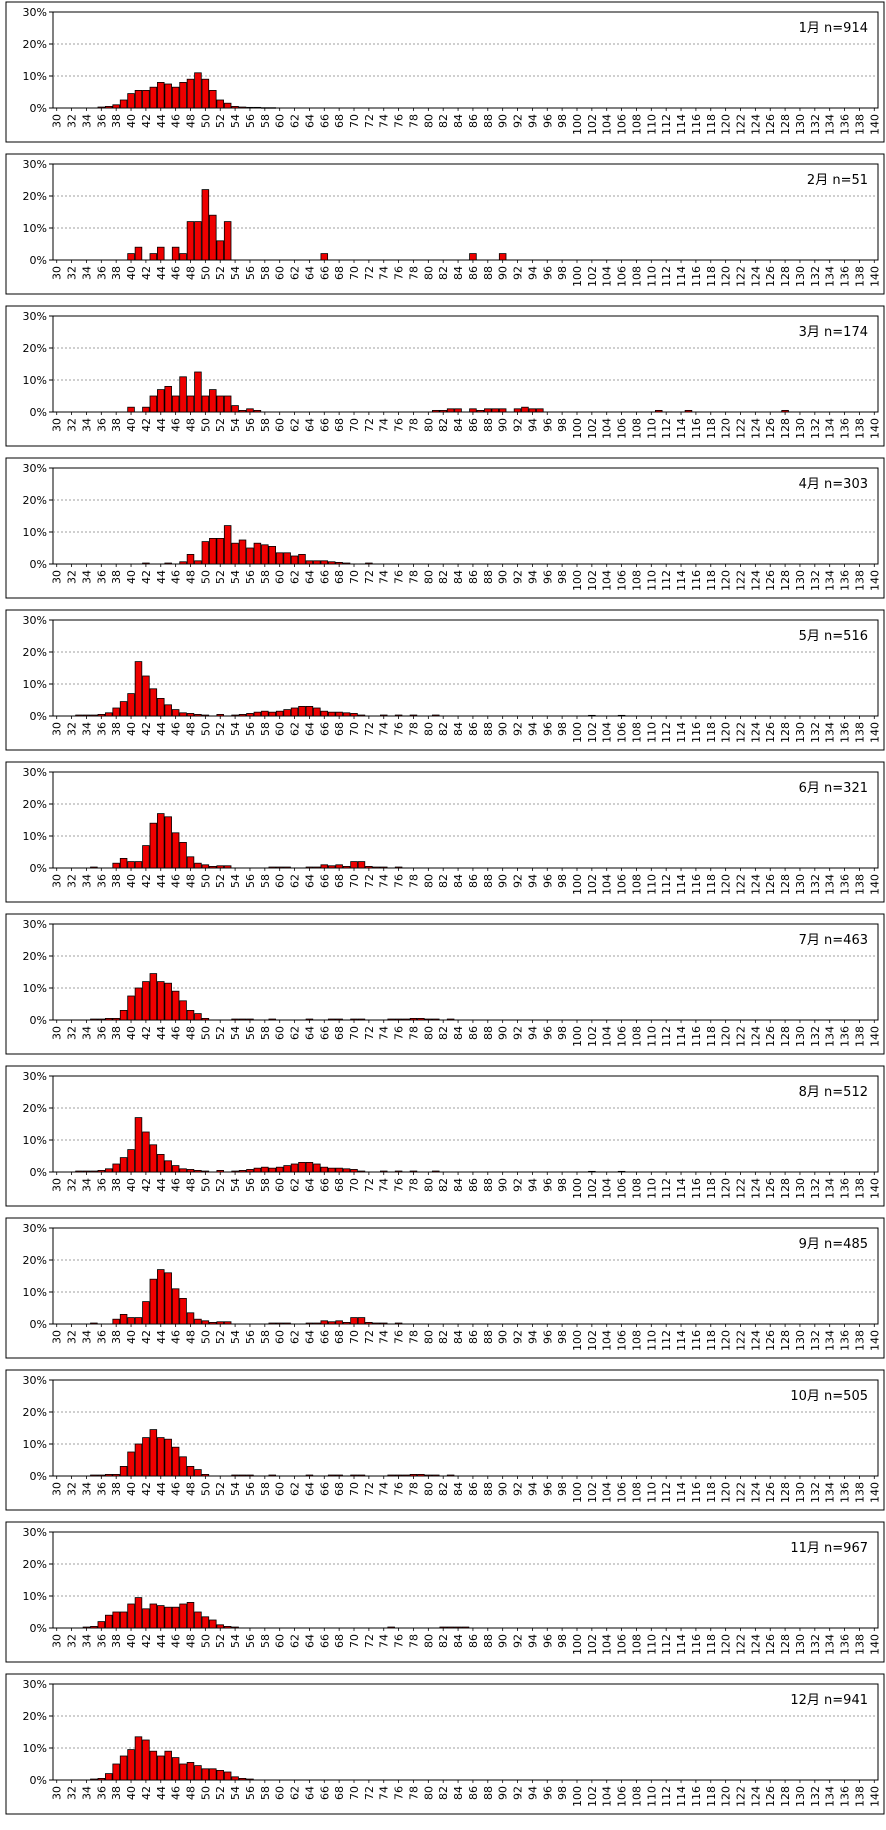 Image resolution: width=886 pixels, height=1830 pixels. What do you see at coordinates (354, 1641) in the screenshot?
I see `x-tick-label: 70` at bounding box center [354, 1641].